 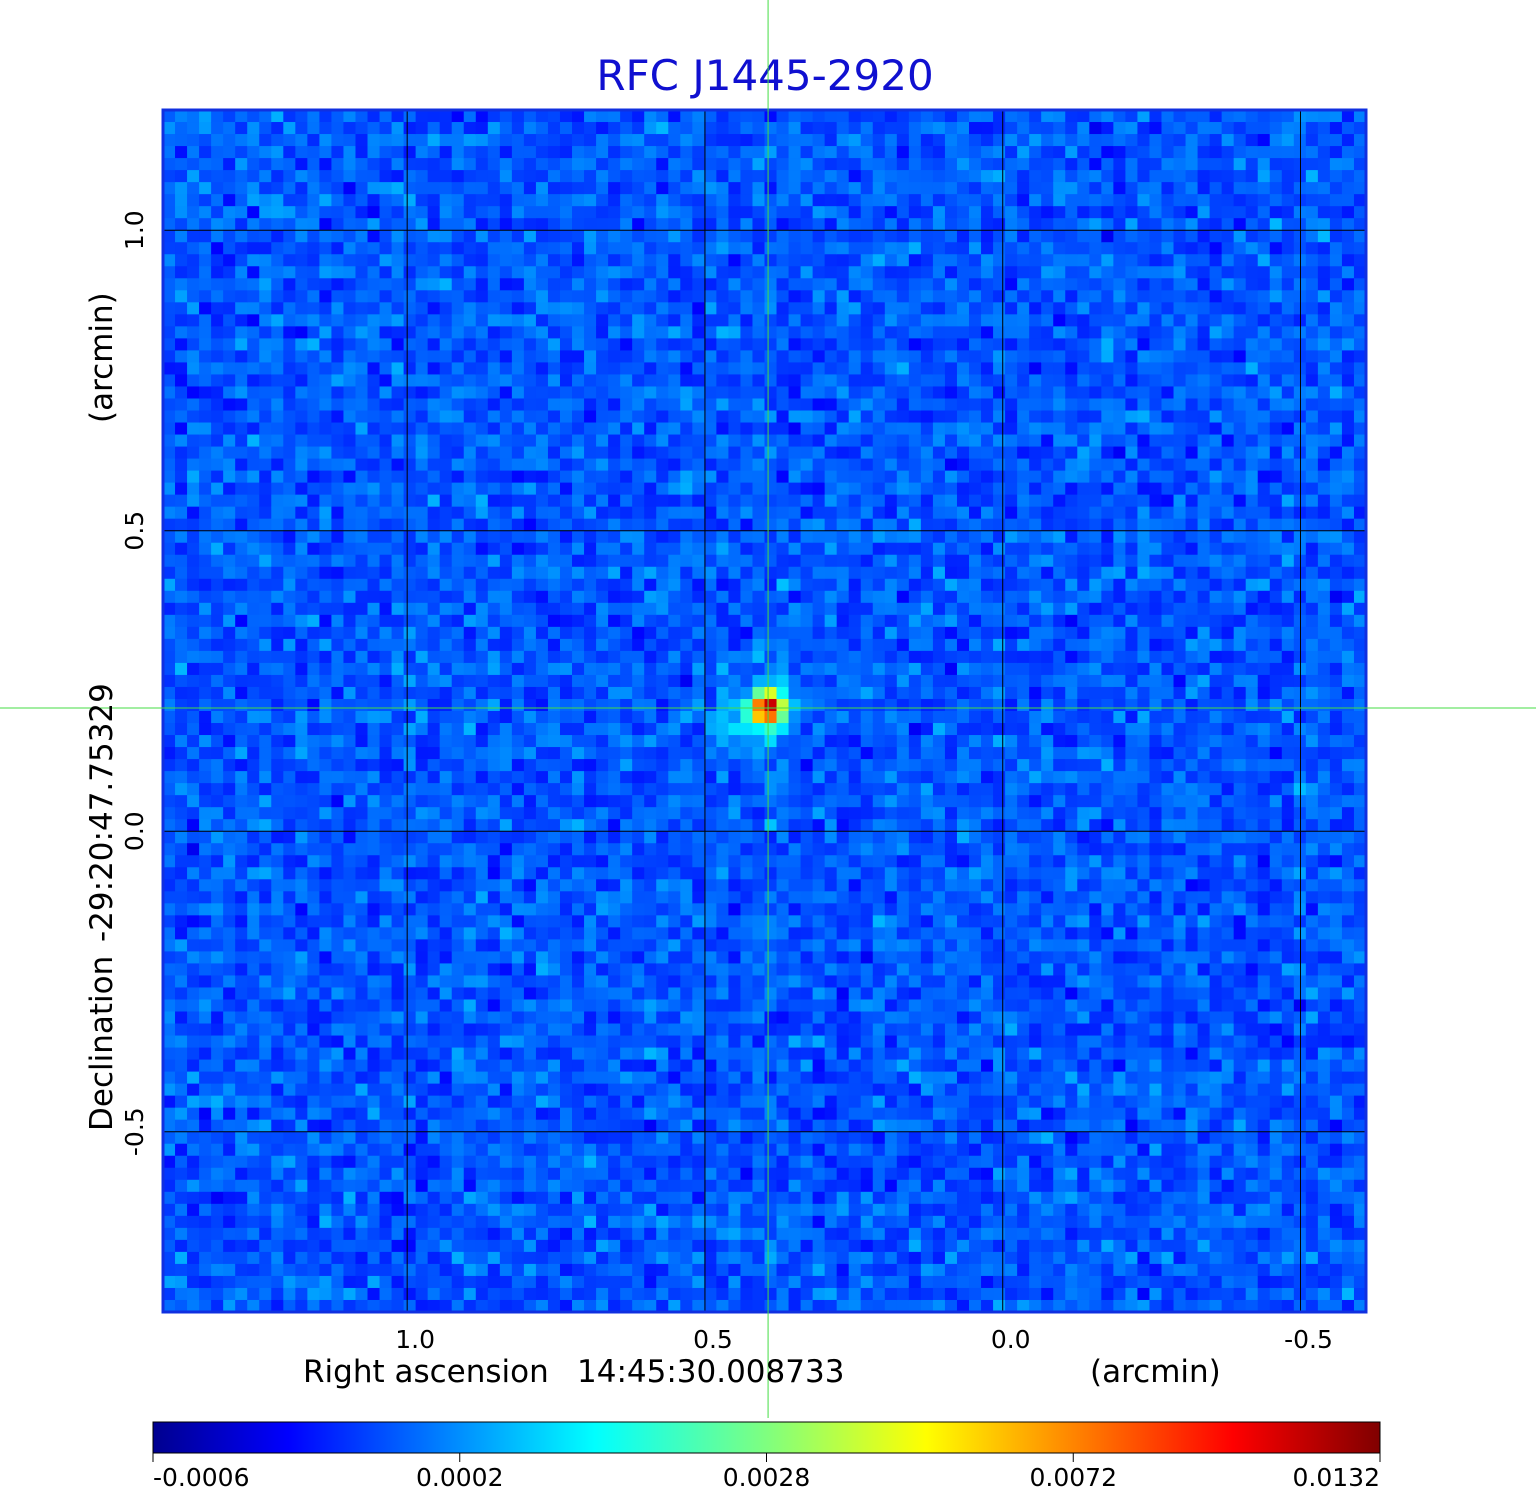 I want to click on y-tick-label: 0.0, so click(x=134, y=831).